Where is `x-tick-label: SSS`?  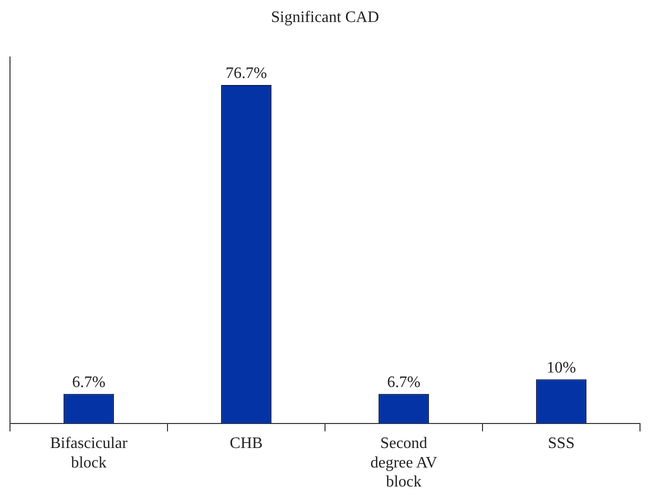
x-tick-label: SSS is located at coordinates (561, 443).